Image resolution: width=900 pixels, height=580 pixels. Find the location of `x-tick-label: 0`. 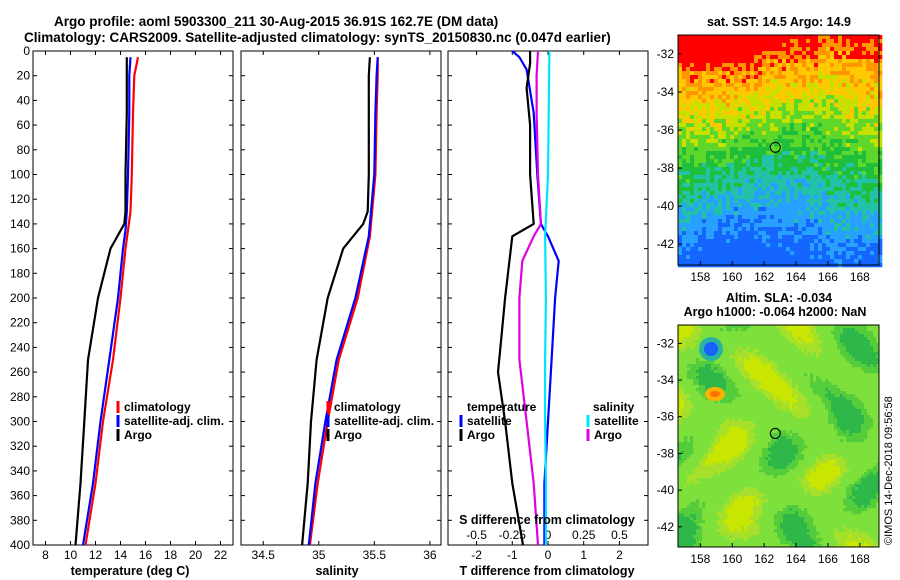

x-tick-label: 0 is located at coordinates (548, 555).